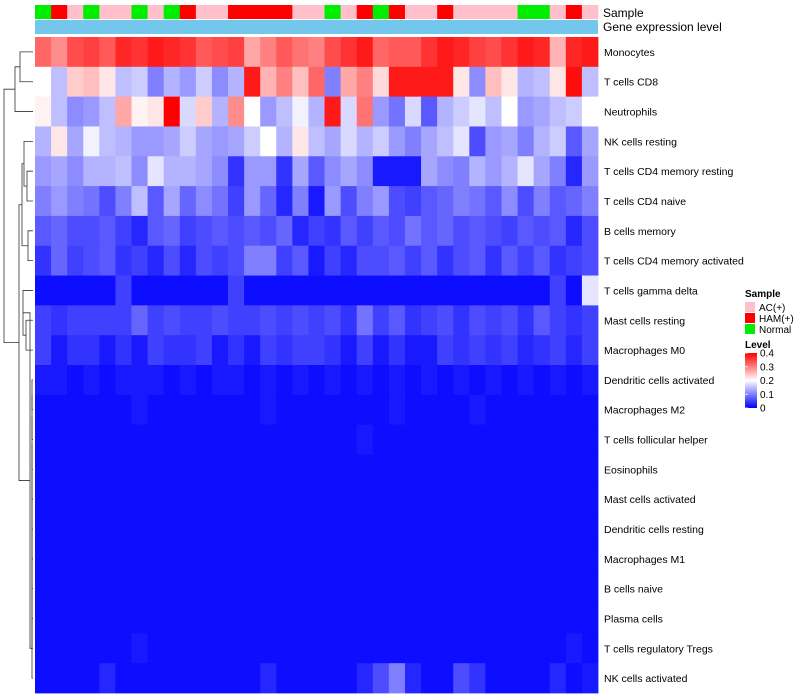 This screenshot has height=700, width=800. I want to click on annotation-label-gene-expression: Gene expression level, so click(662, 27).